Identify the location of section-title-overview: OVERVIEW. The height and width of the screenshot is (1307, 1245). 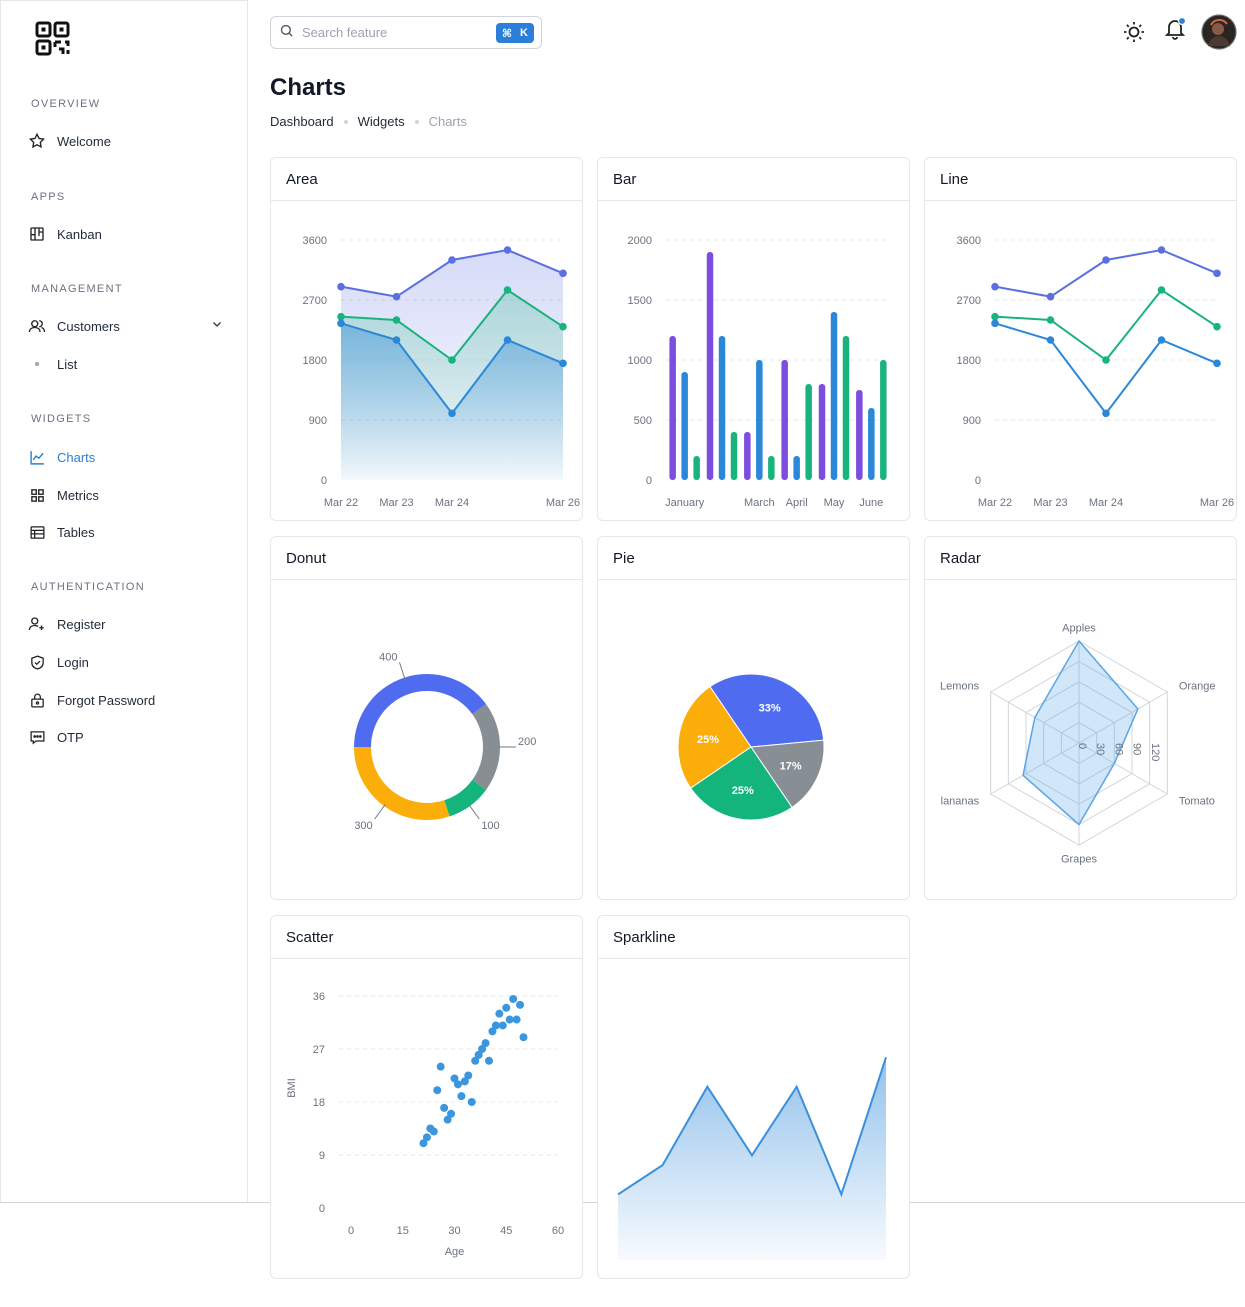
(66, 104).